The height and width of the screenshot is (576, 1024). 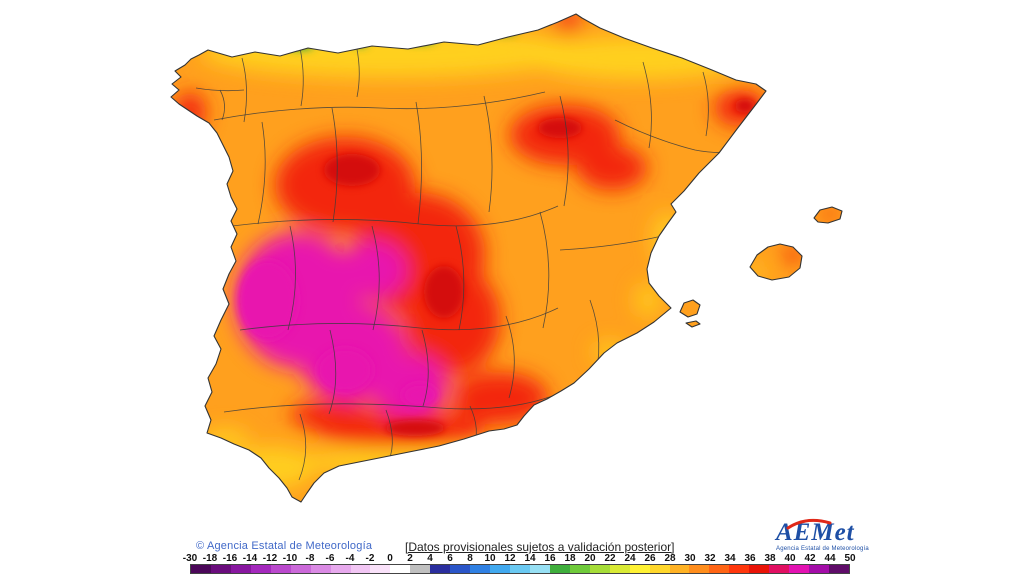 I want to click on legend-value: 26, so click(x=650, y=558).